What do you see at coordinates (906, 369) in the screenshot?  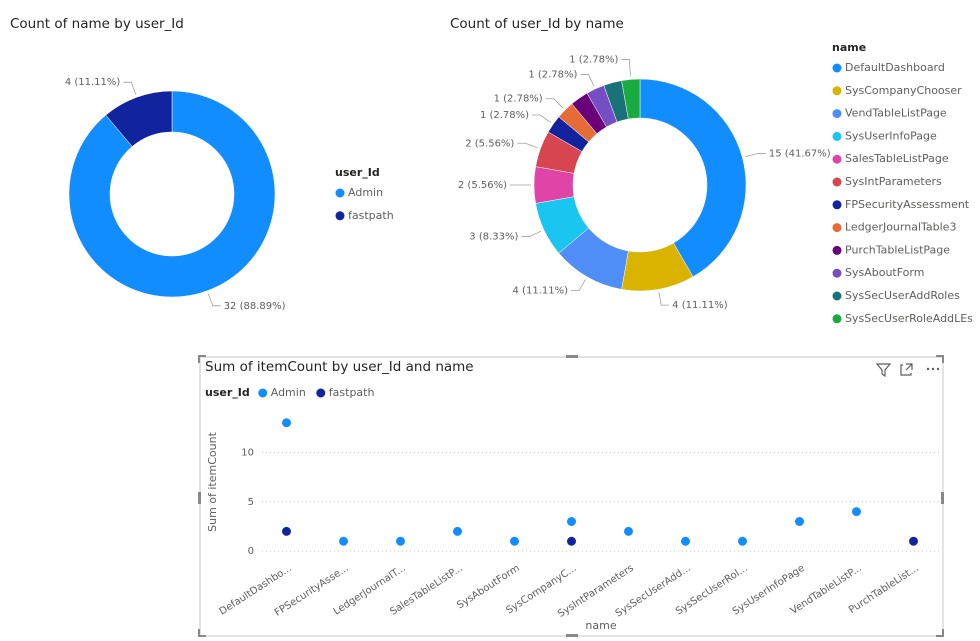 I see `focus-mode-icon` at bounding box center [906, 369].